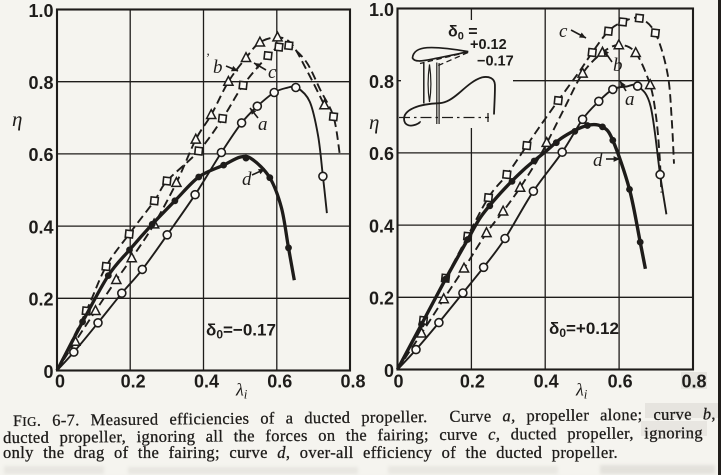 The image size is (721, 475). What do you see at coordinates (241, 331) in the screenshot?
I see `svg-text: δ0=−0.17` at bounding box center [241, 331].